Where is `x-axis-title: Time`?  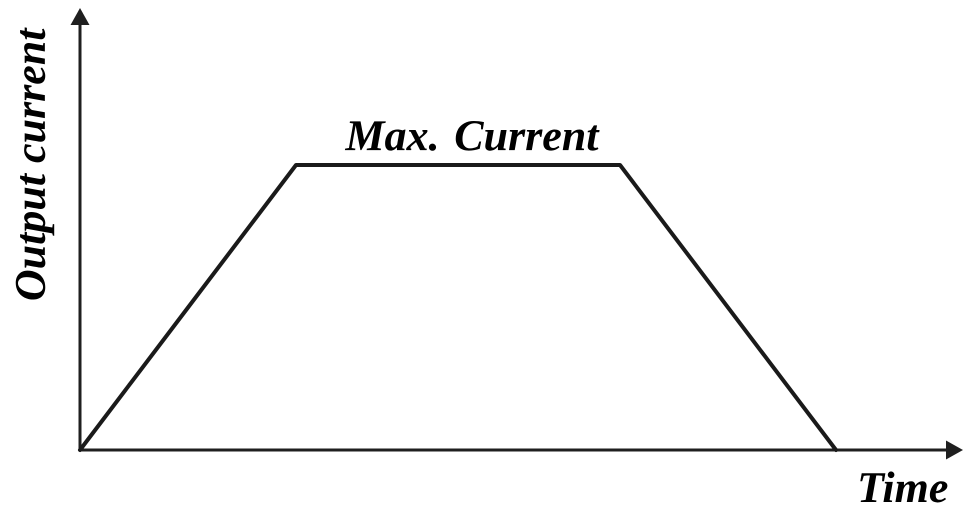
x-axis-title: Time is located at coordinates (904, 487).